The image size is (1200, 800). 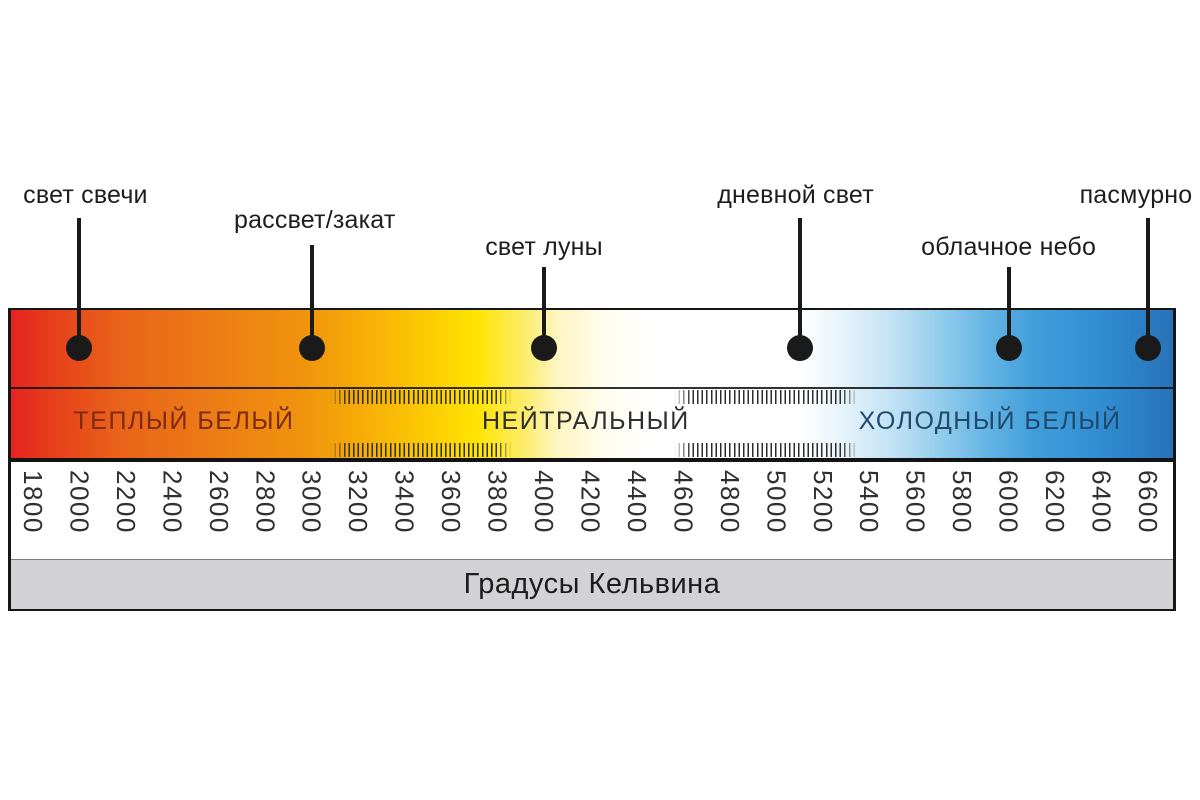 I want to click on kelvin-tick-label: 2200, so click(x=125, y=502).